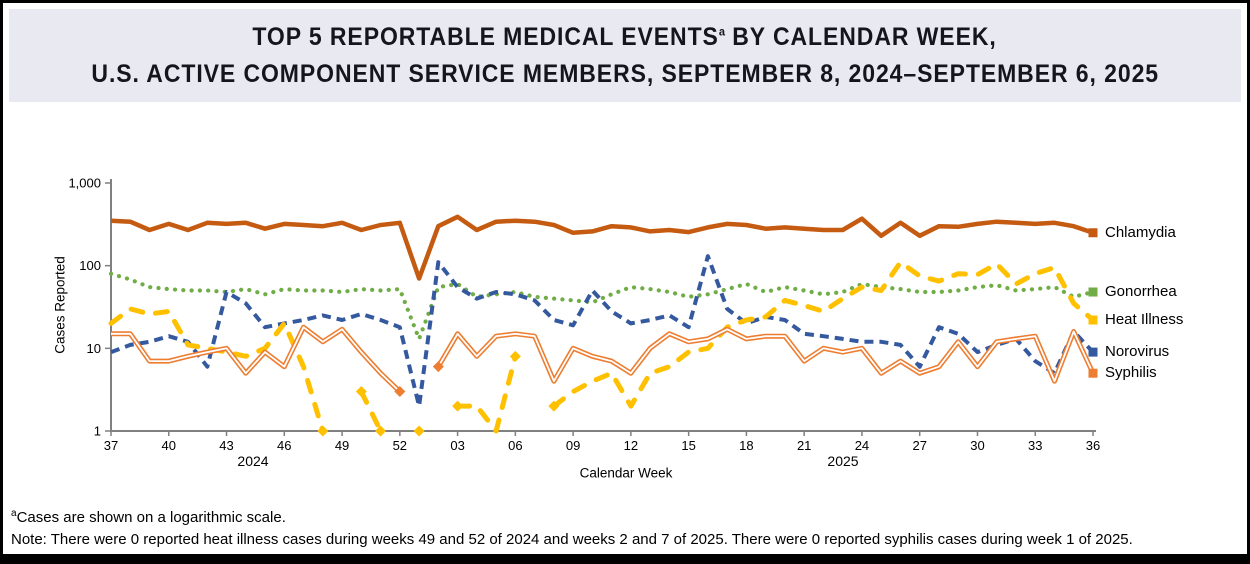 This screenshot has height=564, width=1250. Describe the element at coordinates (1144, 320) in the screenshot. I see `legend-label-heat-illness: Heat Illness` at that location.